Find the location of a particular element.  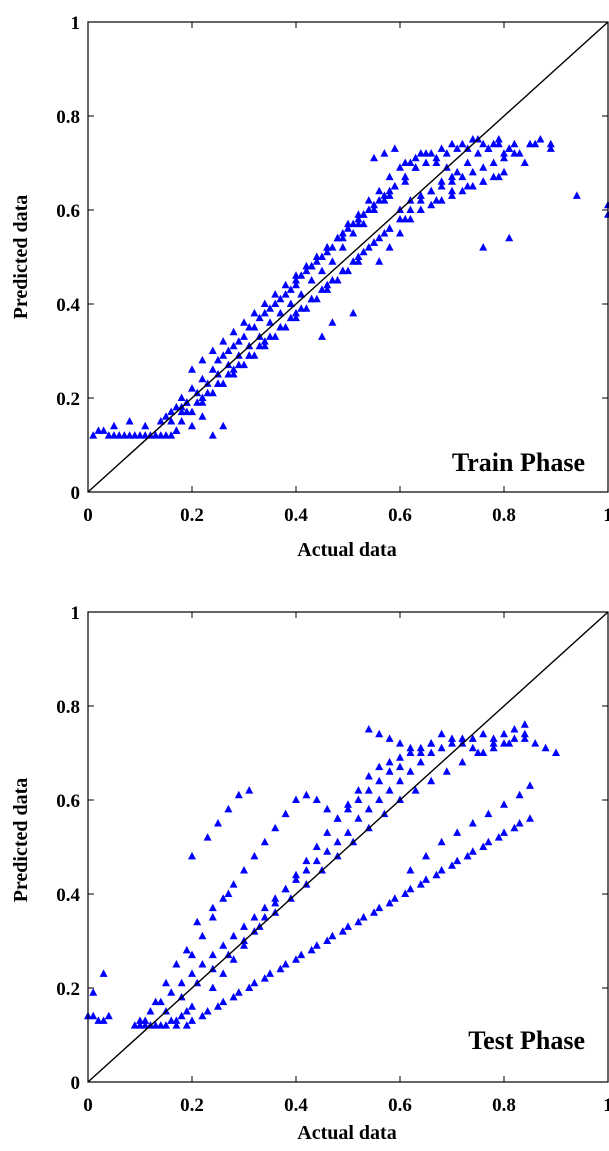

test-x-tick-label: 0.4 is located at coordinates (296, 1105).